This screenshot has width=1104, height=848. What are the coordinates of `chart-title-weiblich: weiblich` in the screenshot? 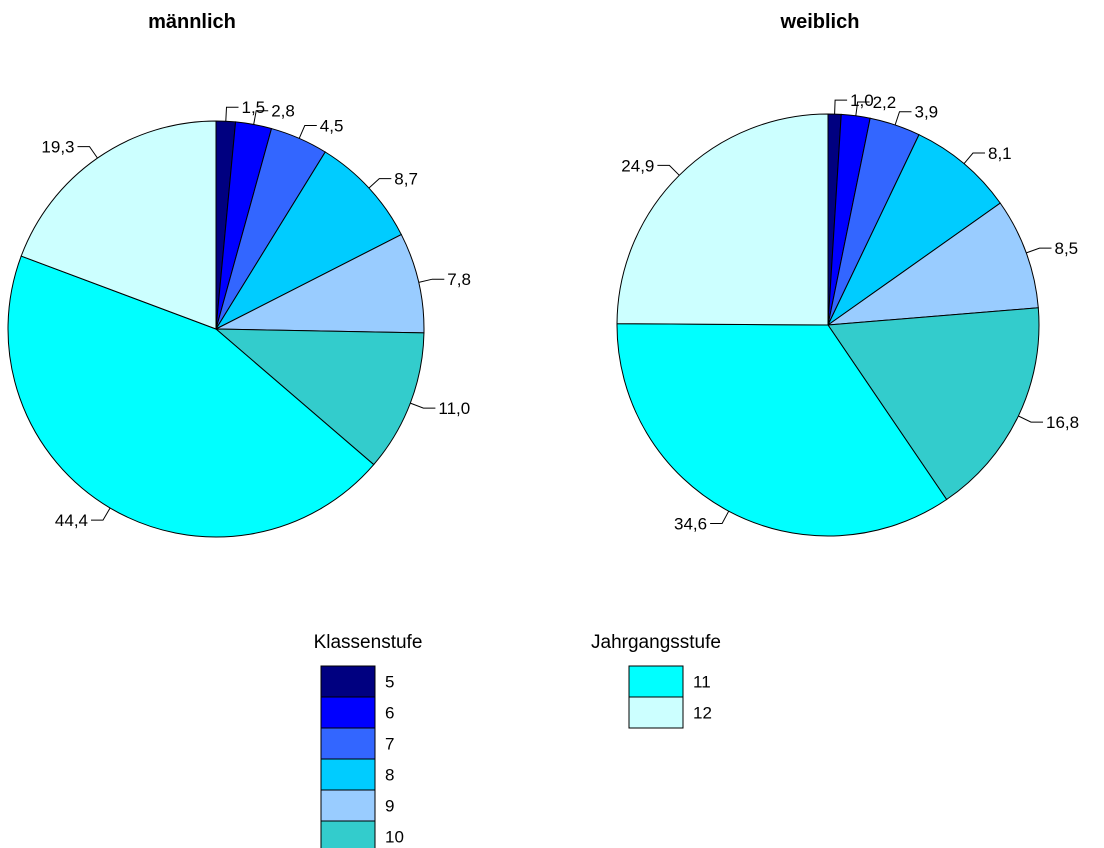 It's located at (820, 22).